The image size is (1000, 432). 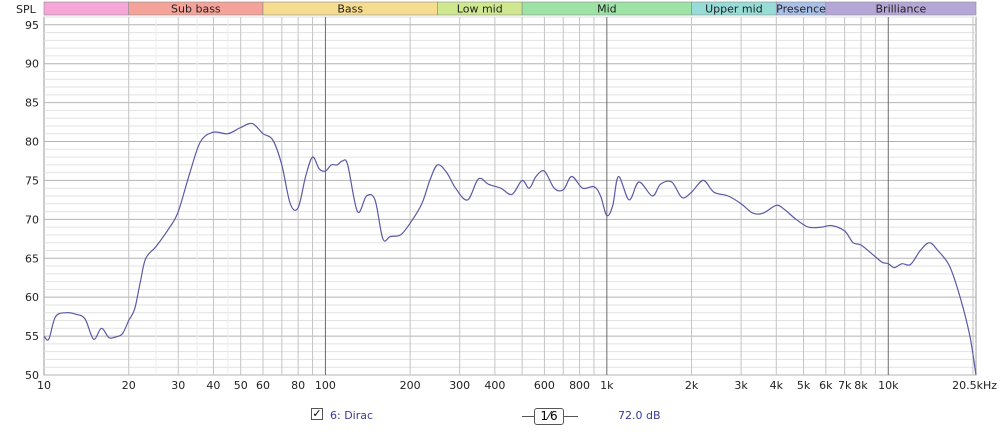 What do you see at coordinates (32, 336) in the screenshot?
I see `y-tick-55: 55` at bounding box center [32, 336].